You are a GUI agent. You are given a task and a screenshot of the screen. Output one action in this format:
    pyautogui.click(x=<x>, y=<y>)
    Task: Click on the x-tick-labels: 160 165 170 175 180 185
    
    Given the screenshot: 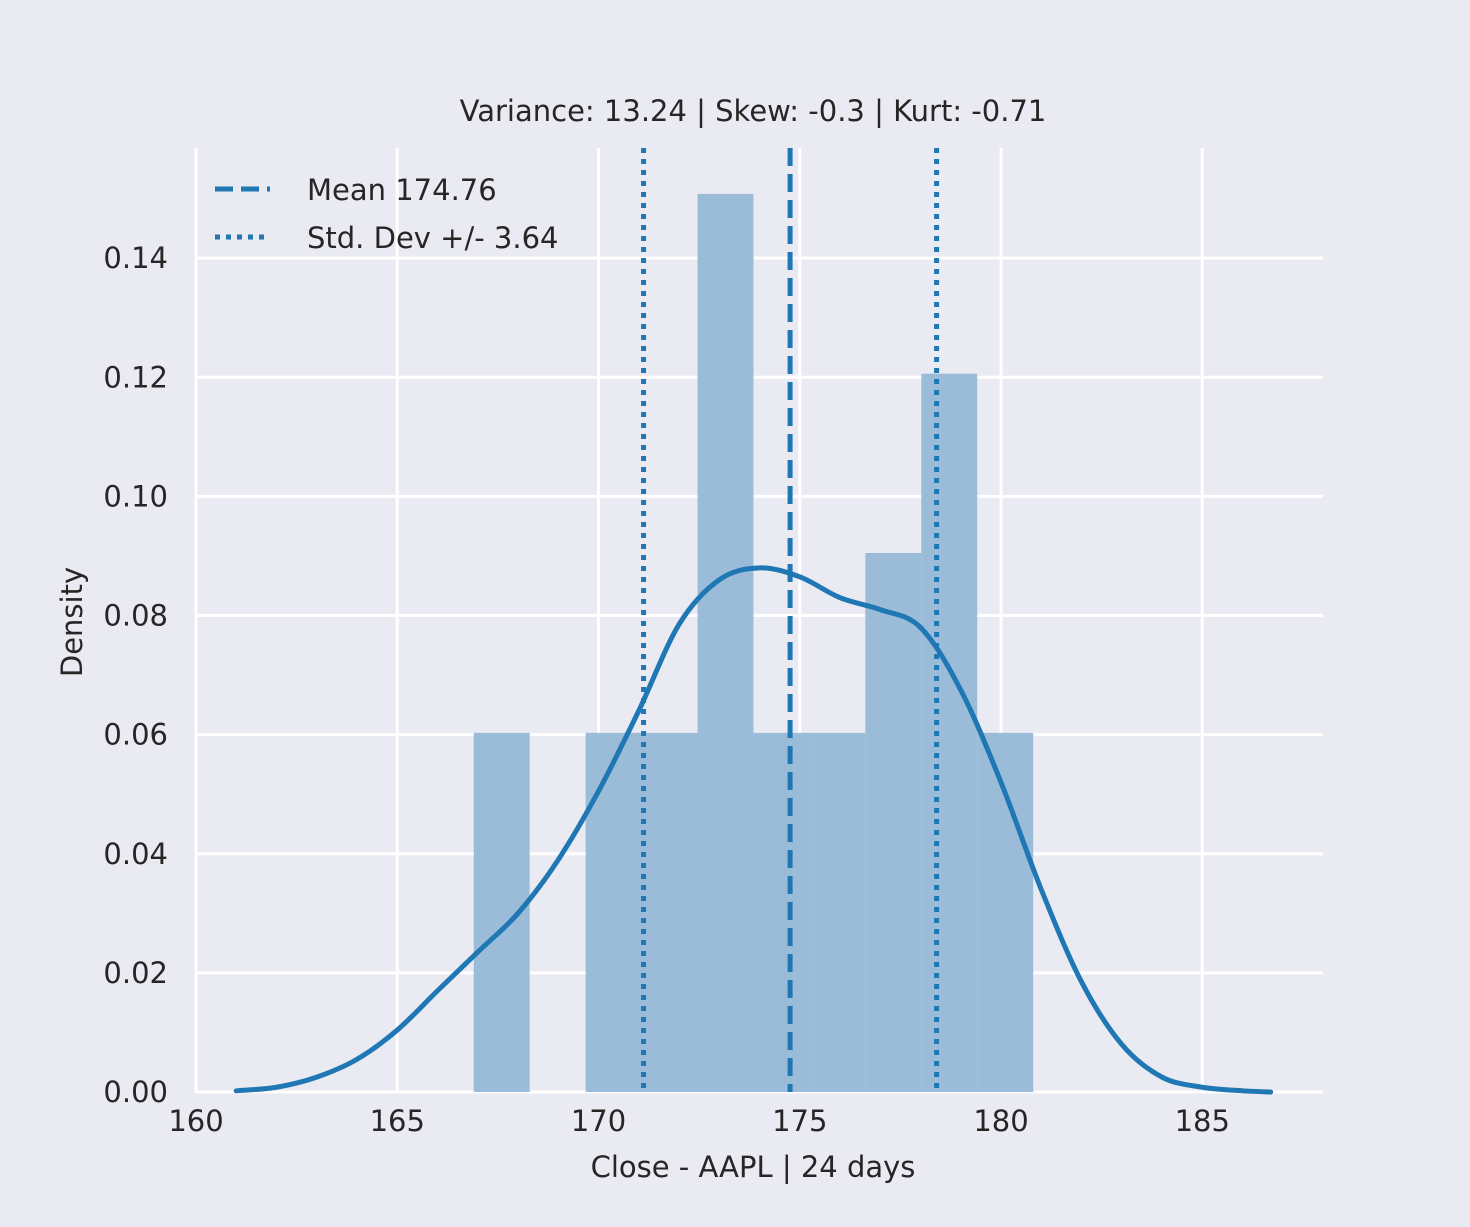 What is the action you would take?
    pyautogui.click(x=699, y=1121)
    